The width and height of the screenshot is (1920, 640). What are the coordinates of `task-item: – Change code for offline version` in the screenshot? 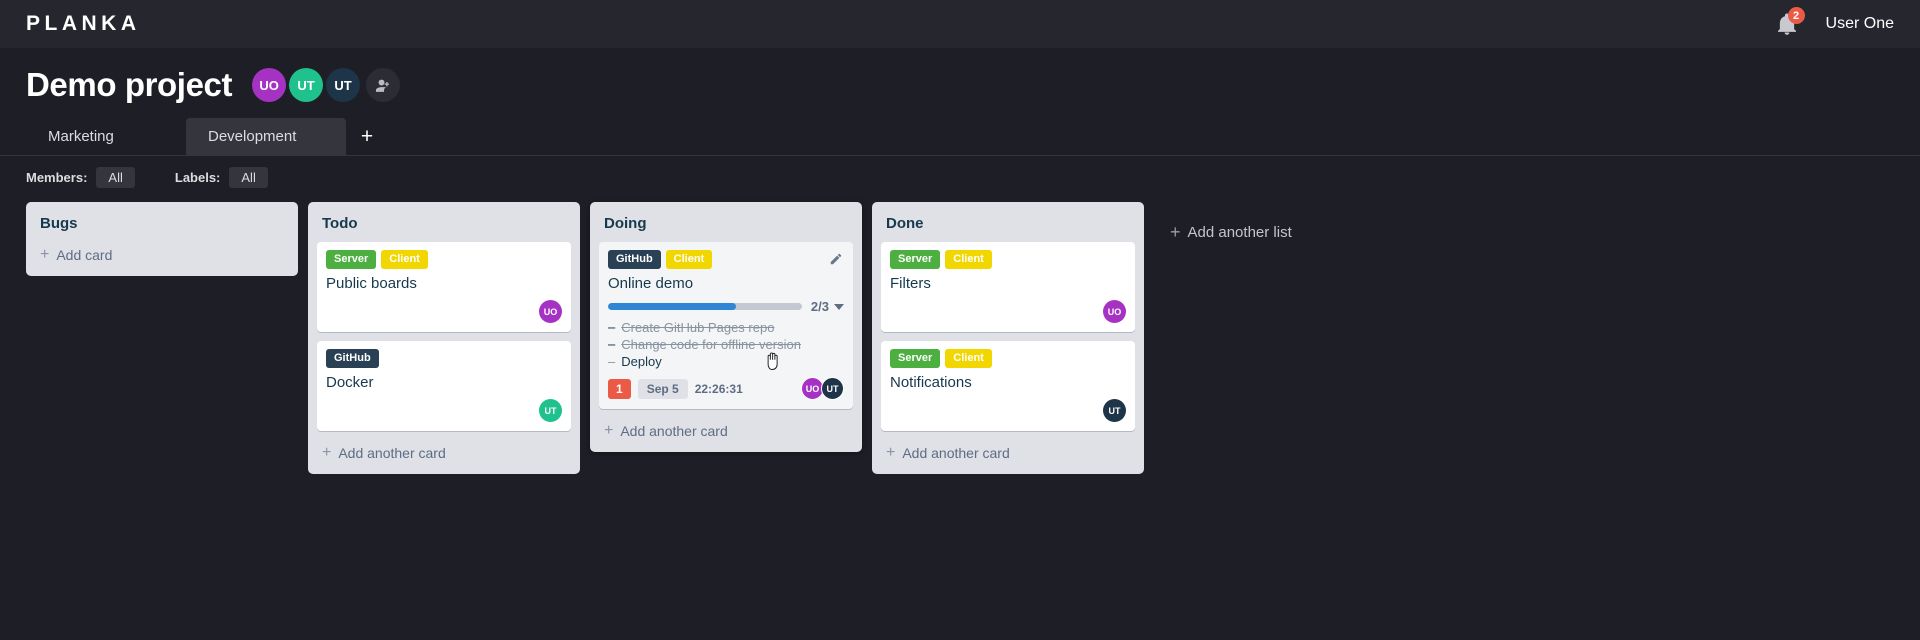 It's located at (726, 344).